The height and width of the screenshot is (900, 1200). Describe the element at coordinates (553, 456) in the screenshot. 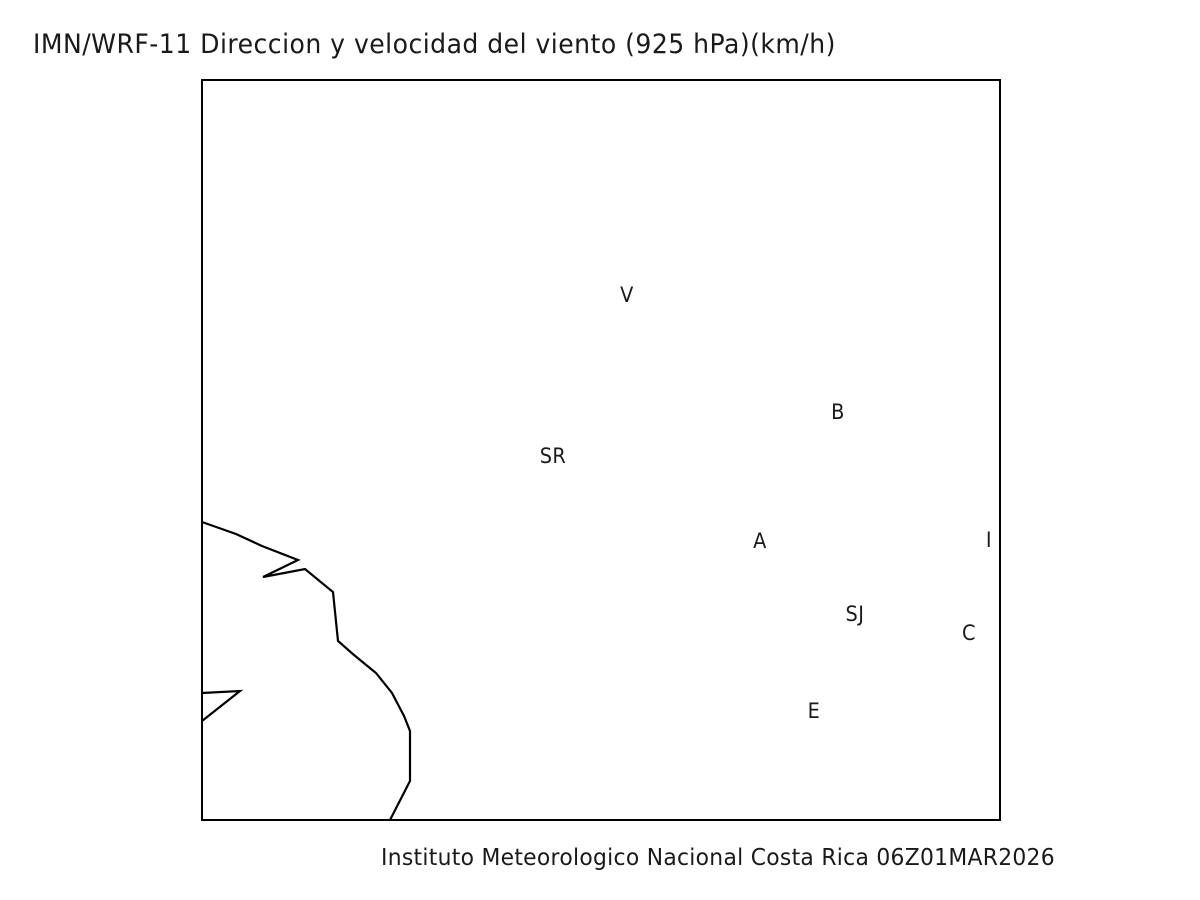

I see `station-label-sr: SR` at that location.